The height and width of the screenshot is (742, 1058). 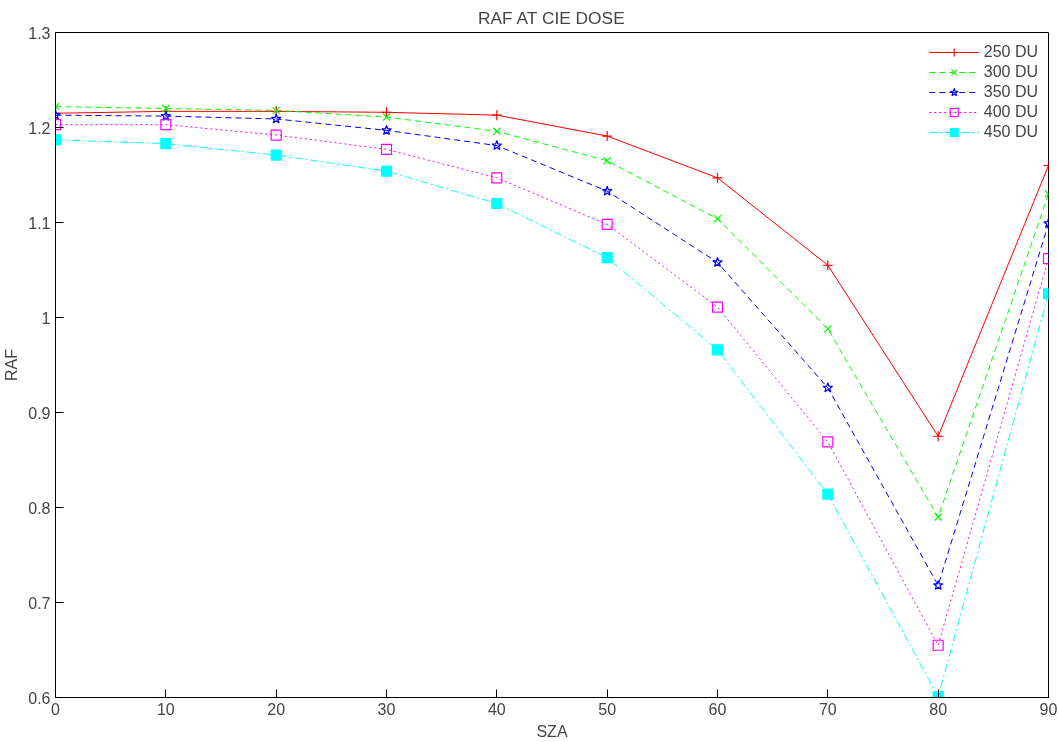 I want to click on legend-label: 250 DU, so click(x=1010, y=52).